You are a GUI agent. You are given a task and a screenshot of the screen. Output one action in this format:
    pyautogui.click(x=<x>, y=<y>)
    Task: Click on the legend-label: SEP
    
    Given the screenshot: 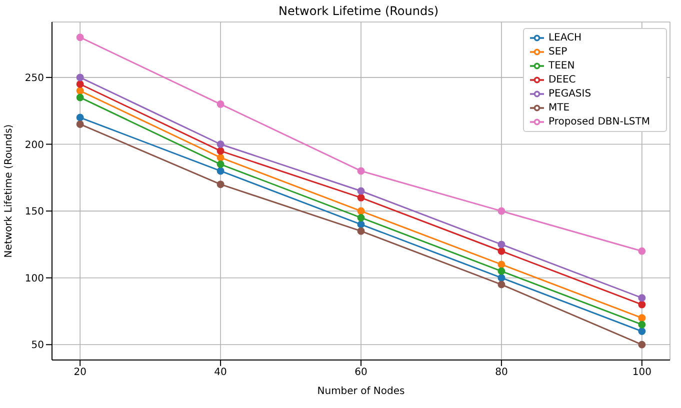 What is the action you would take?
    pyautogui.click(x=558, y=52)
    